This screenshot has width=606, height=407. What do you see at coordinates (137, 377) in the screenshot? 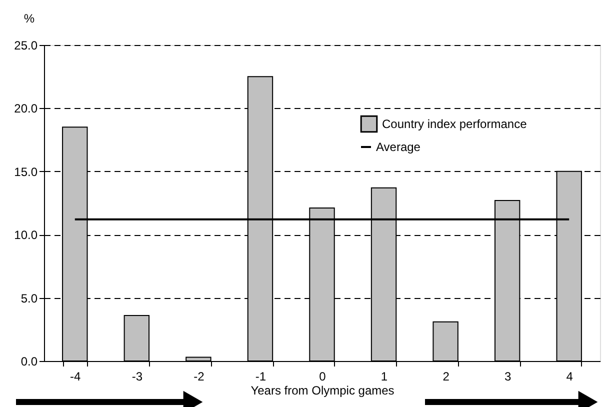
I see `x-tick-label: -3` at bounding box center [137, 377].